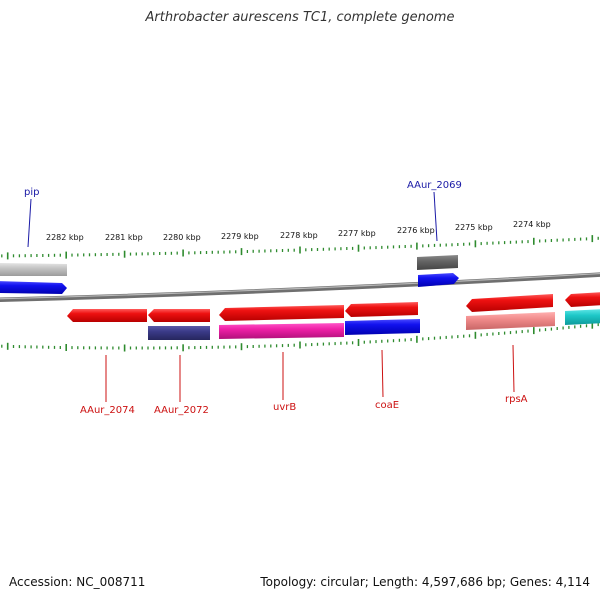 Image resolution: width=600 pixels, height=600 pixels. What do you see at coordinates (107, 315) in the screenshot?
I see `gene-aaur-2074-arrow` at bounding box center [107, 315].